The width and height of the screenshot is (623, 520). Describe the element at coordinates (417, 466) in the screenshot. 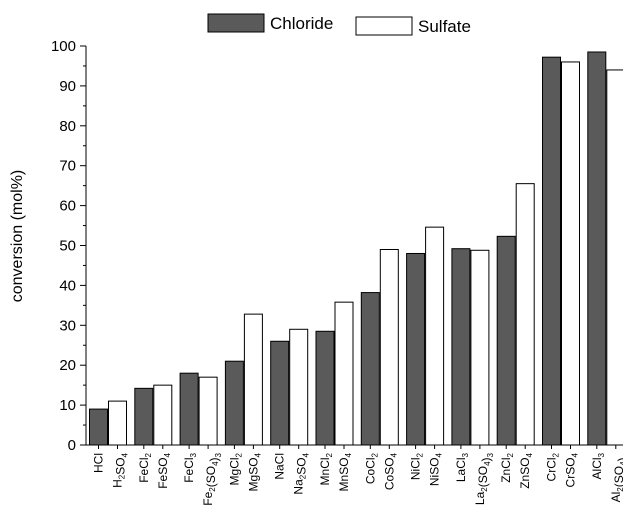

I see `x-tick-label-nicl2: NiCl2` at that location.